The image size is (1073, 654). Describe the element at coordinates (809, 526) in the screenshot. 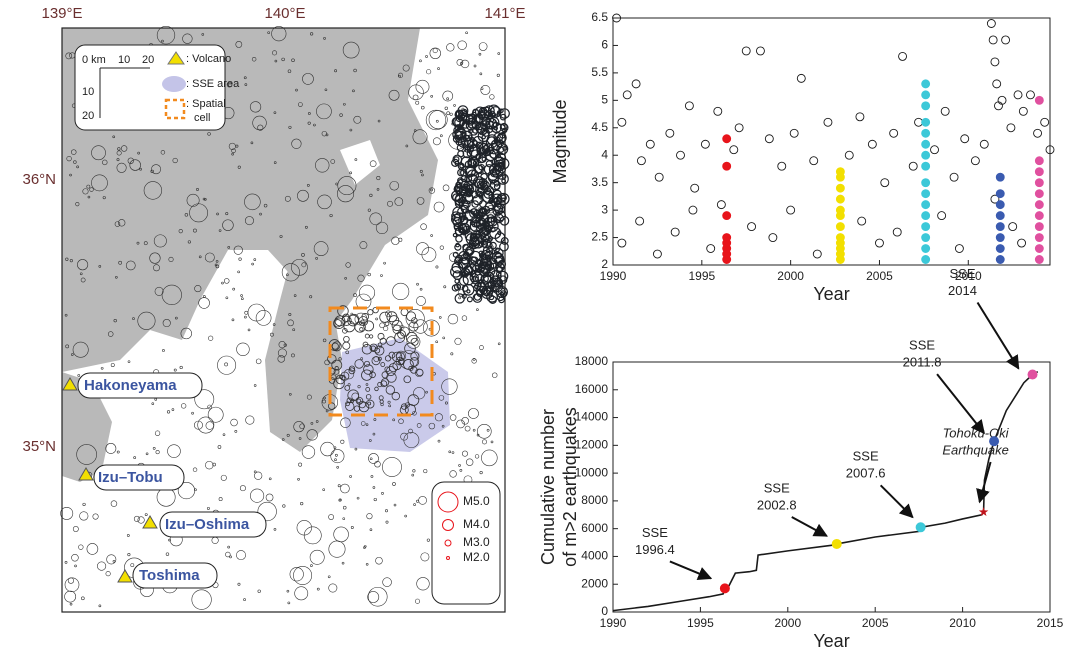

I see `annotation-arrow` at that location.